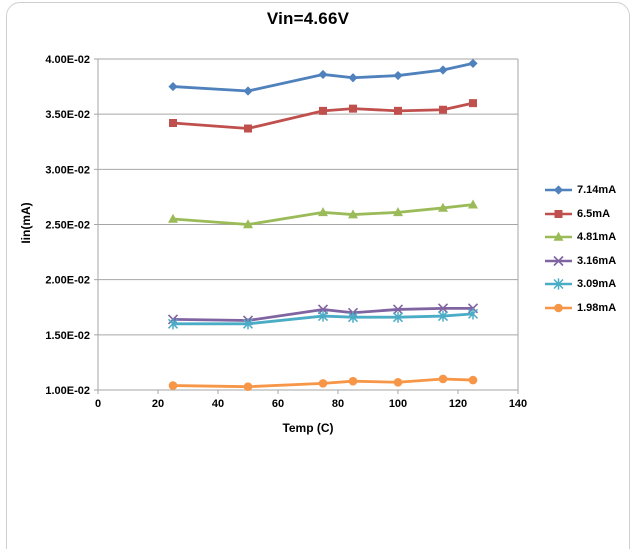 This screenshot has width=632, height=549. Describe the element at coordinates (398, 404) in the screenshot. I see `x-tick-label: 100` at that location.